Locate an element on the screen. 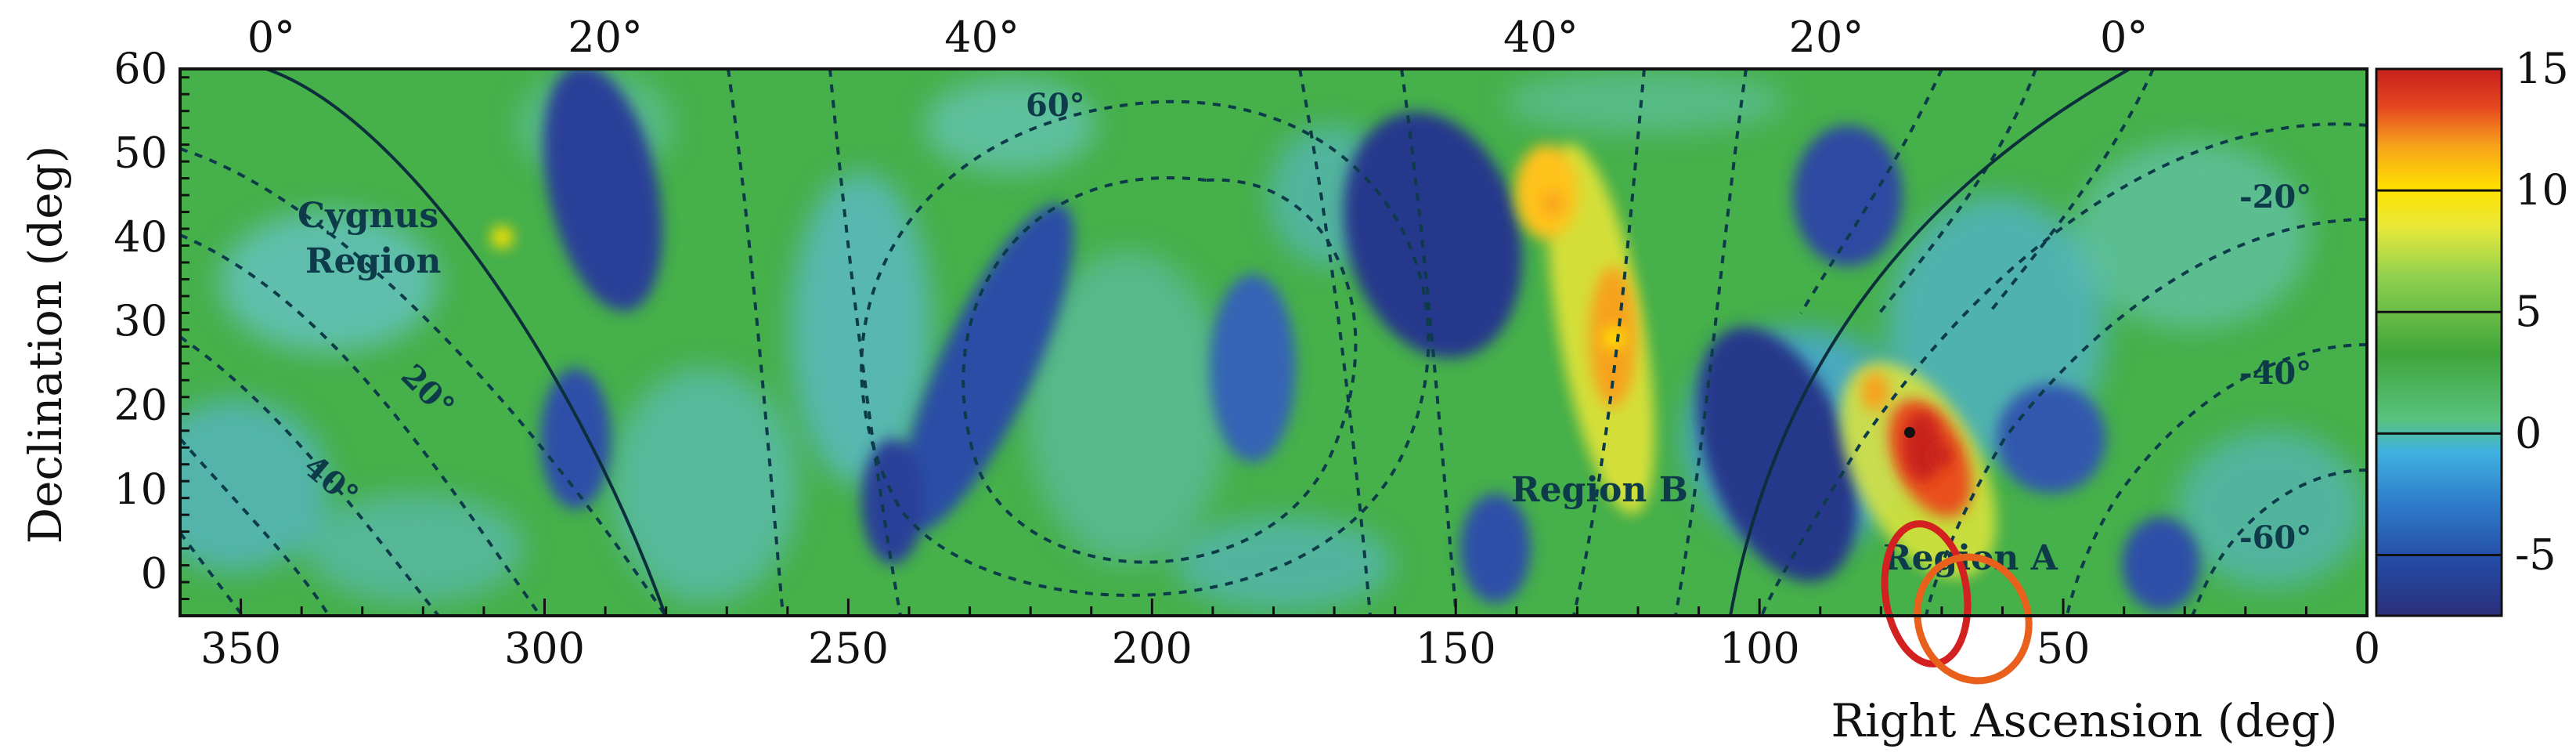 The width and height of the screenshot is (2576, 756). x-tick-label: 200 is located at coordinates (1152, 648).